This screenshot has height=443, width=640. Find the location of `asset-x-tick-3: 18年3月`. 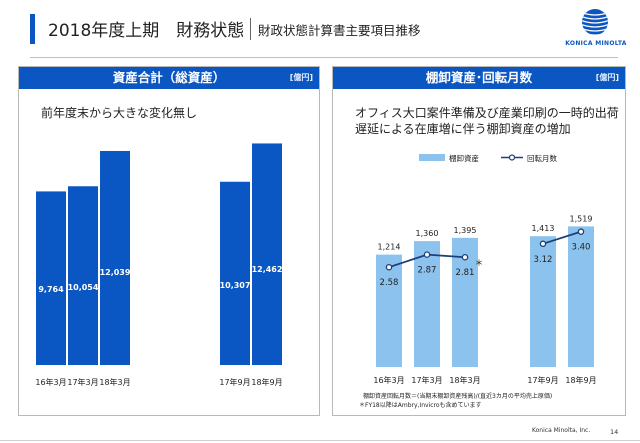

asset-x-tick-3: 18年3月 is located at coordinates (114, 382).